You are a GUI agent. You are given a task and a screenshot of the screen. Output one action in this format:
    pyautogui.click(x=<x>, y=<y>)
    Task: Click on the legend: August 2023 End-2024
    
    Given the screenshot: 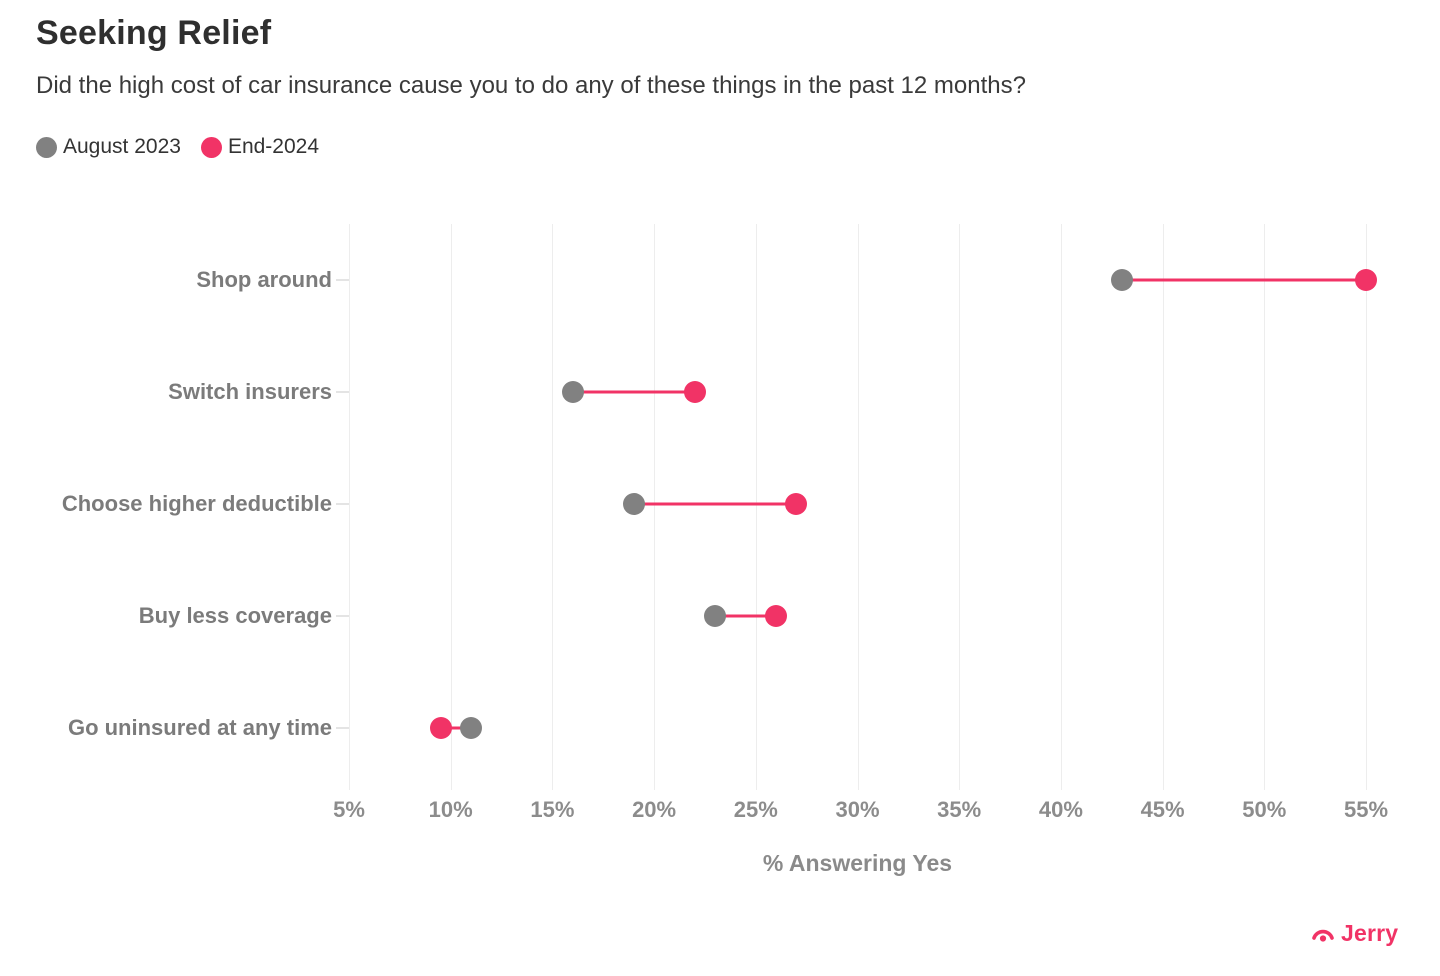 What is the action you would take?
    pyautogui.click(x=177, y=147)
    